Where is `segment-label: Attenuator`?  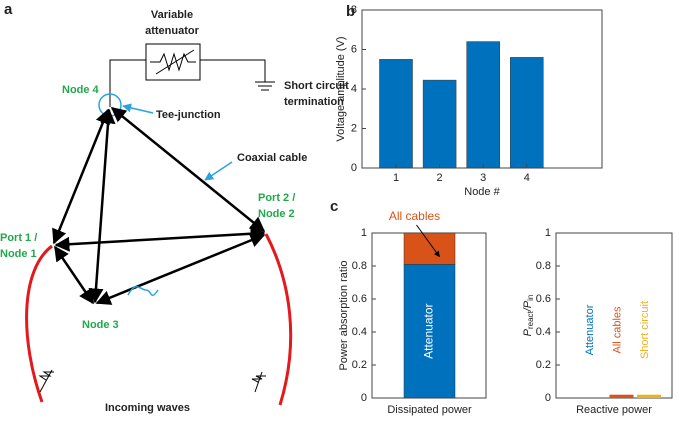
segment-label: Attenuator is located at coordinates (429, 330).